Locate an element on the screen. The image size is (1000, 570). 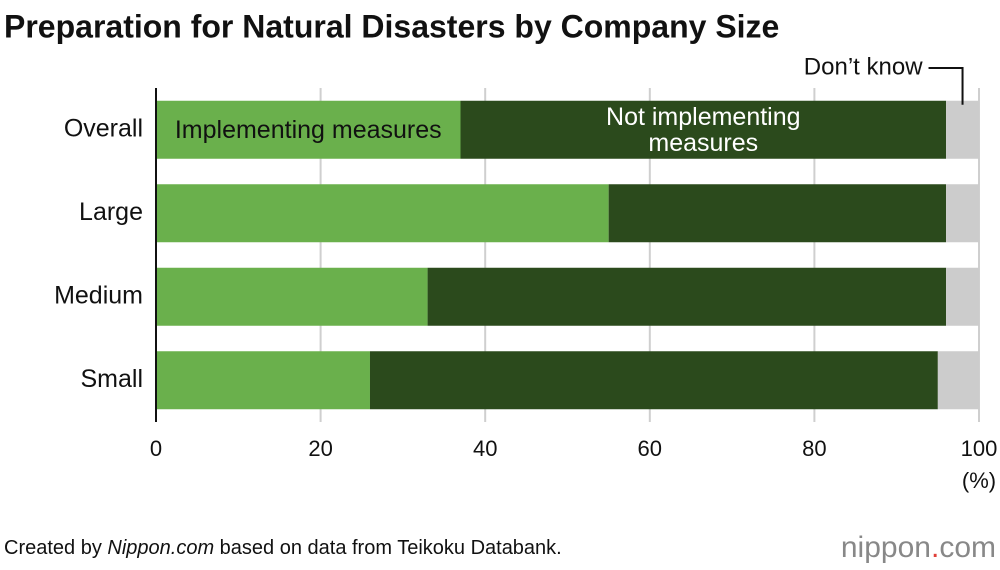
leader-line is located at coordinates (946, 86).